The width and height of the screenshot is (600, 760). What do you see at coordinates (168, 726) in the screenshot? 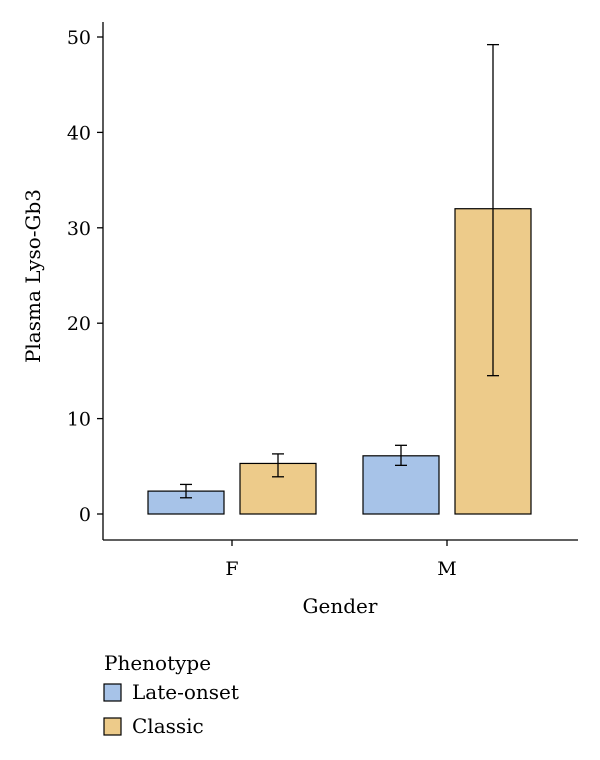
I see `legend-label: Classic` at bounding box center [168, 726].